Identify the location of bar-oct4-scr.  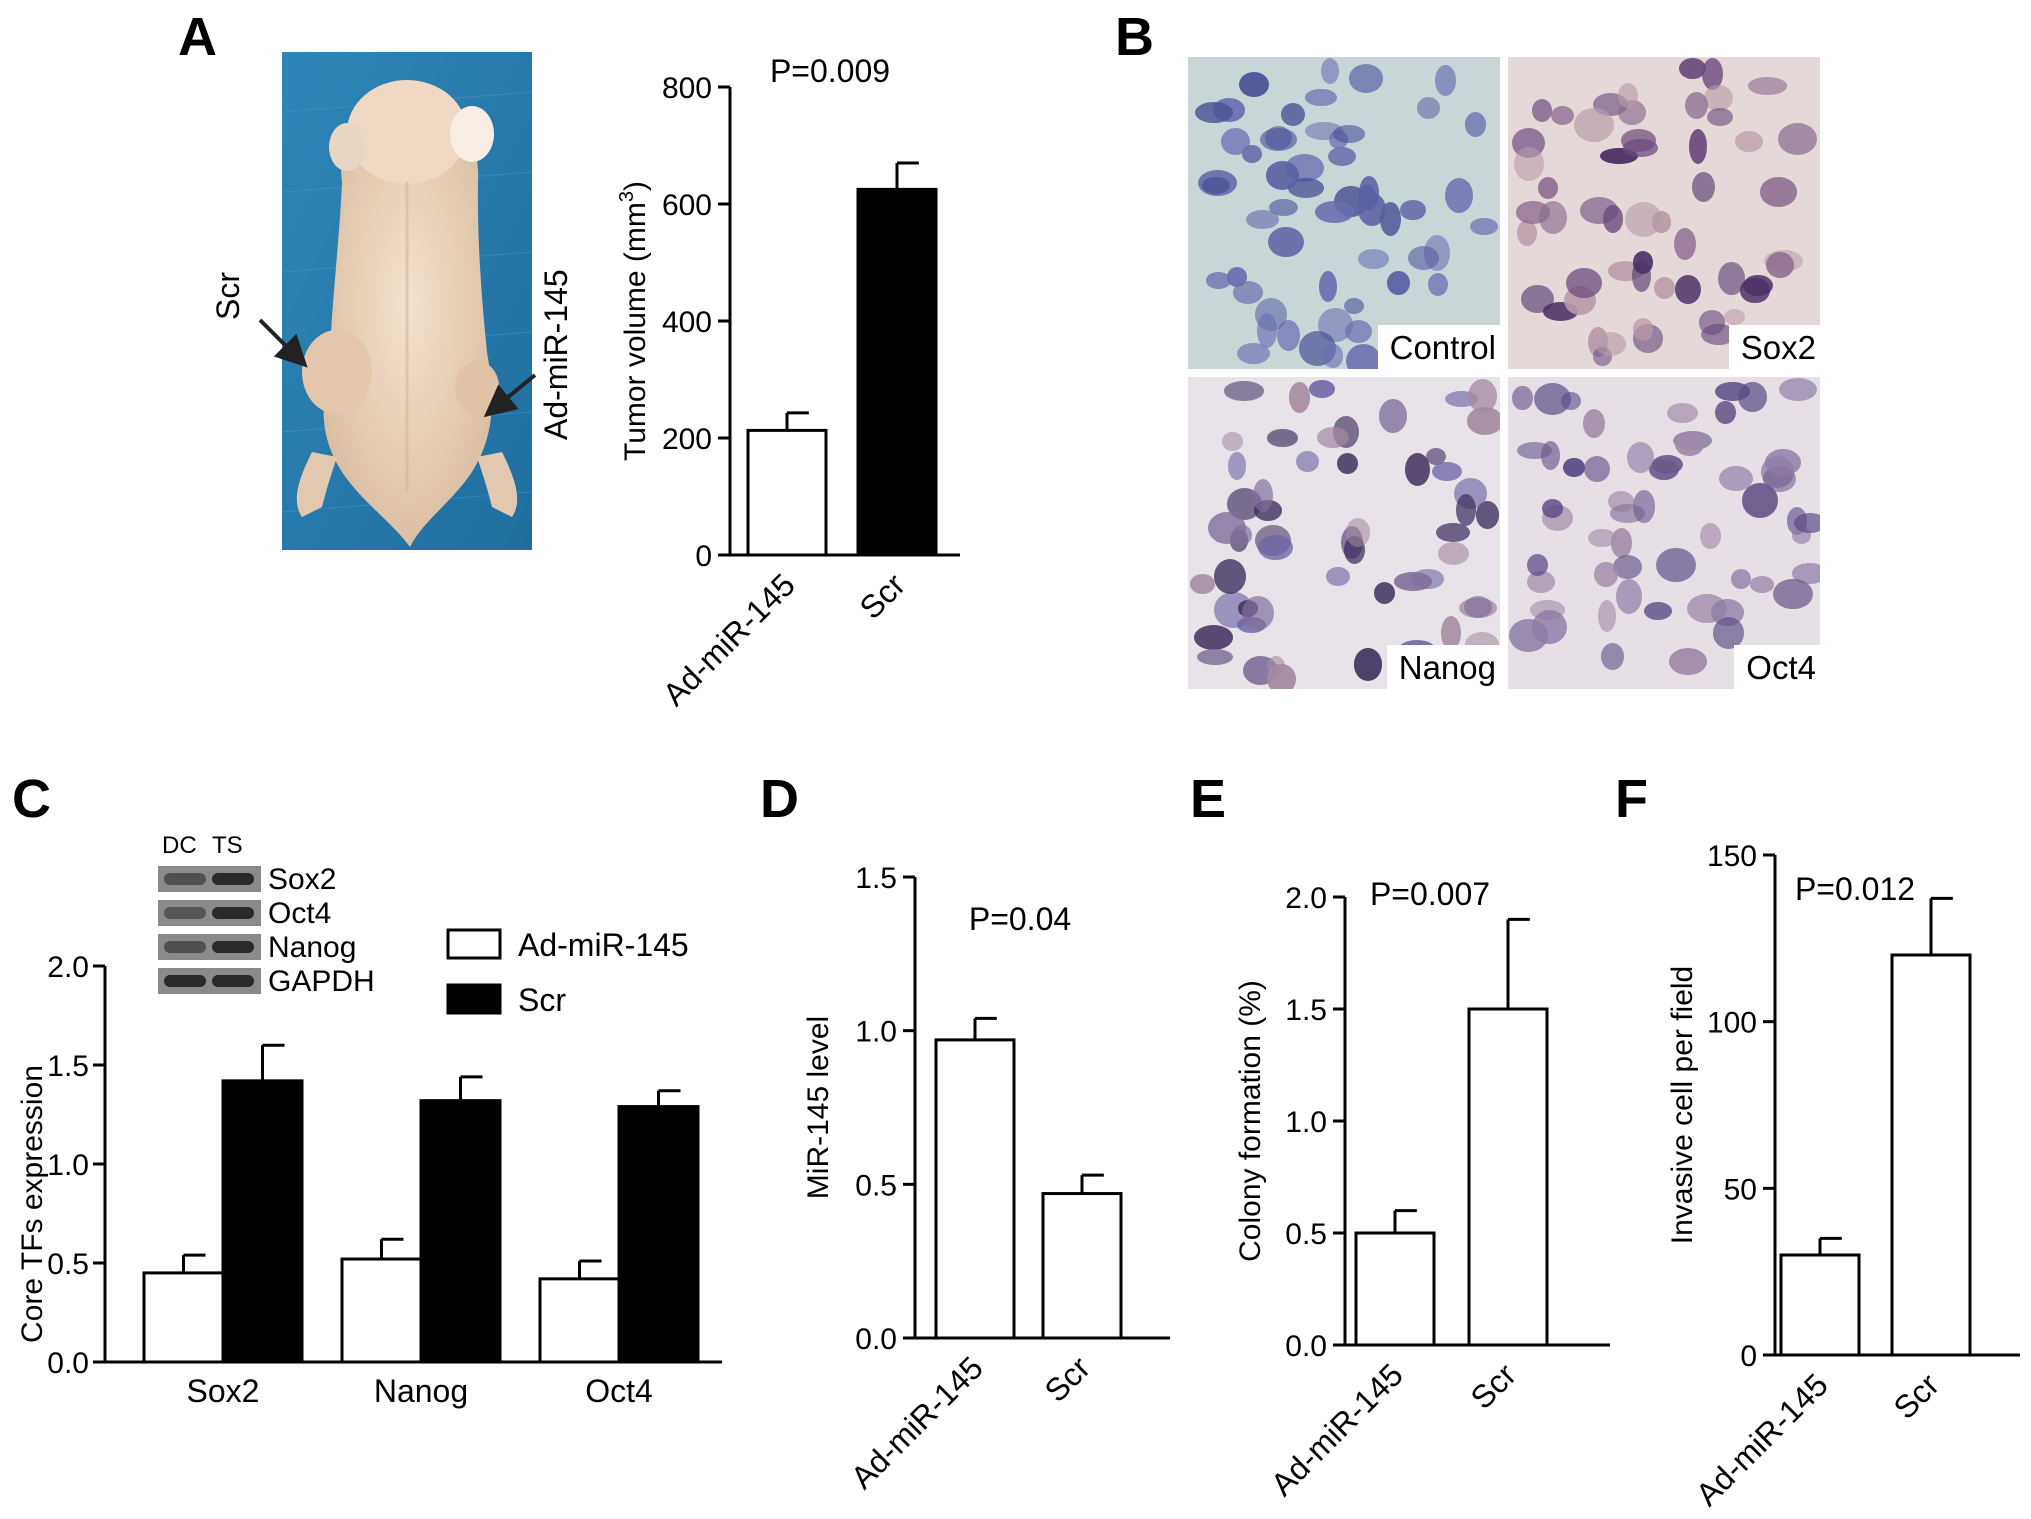
(658, 1234).